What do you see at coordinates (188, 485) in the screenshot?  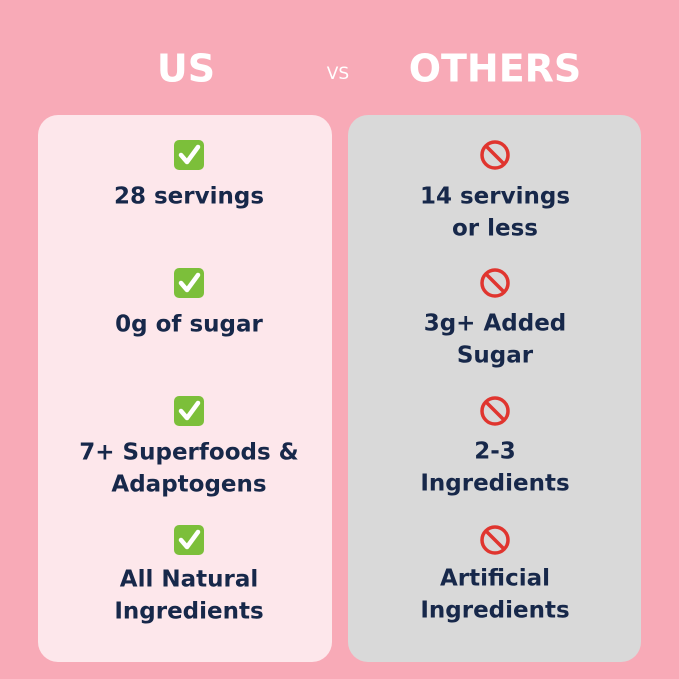 I see `item-text: Adaptogens` at bounding box center [188, 485].